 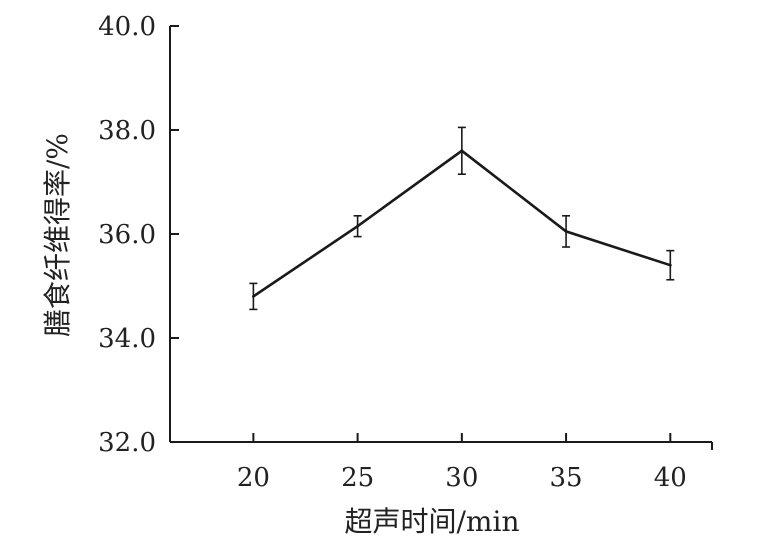 I want to click on x-tick-label: 40, so click(x=670, y=478).